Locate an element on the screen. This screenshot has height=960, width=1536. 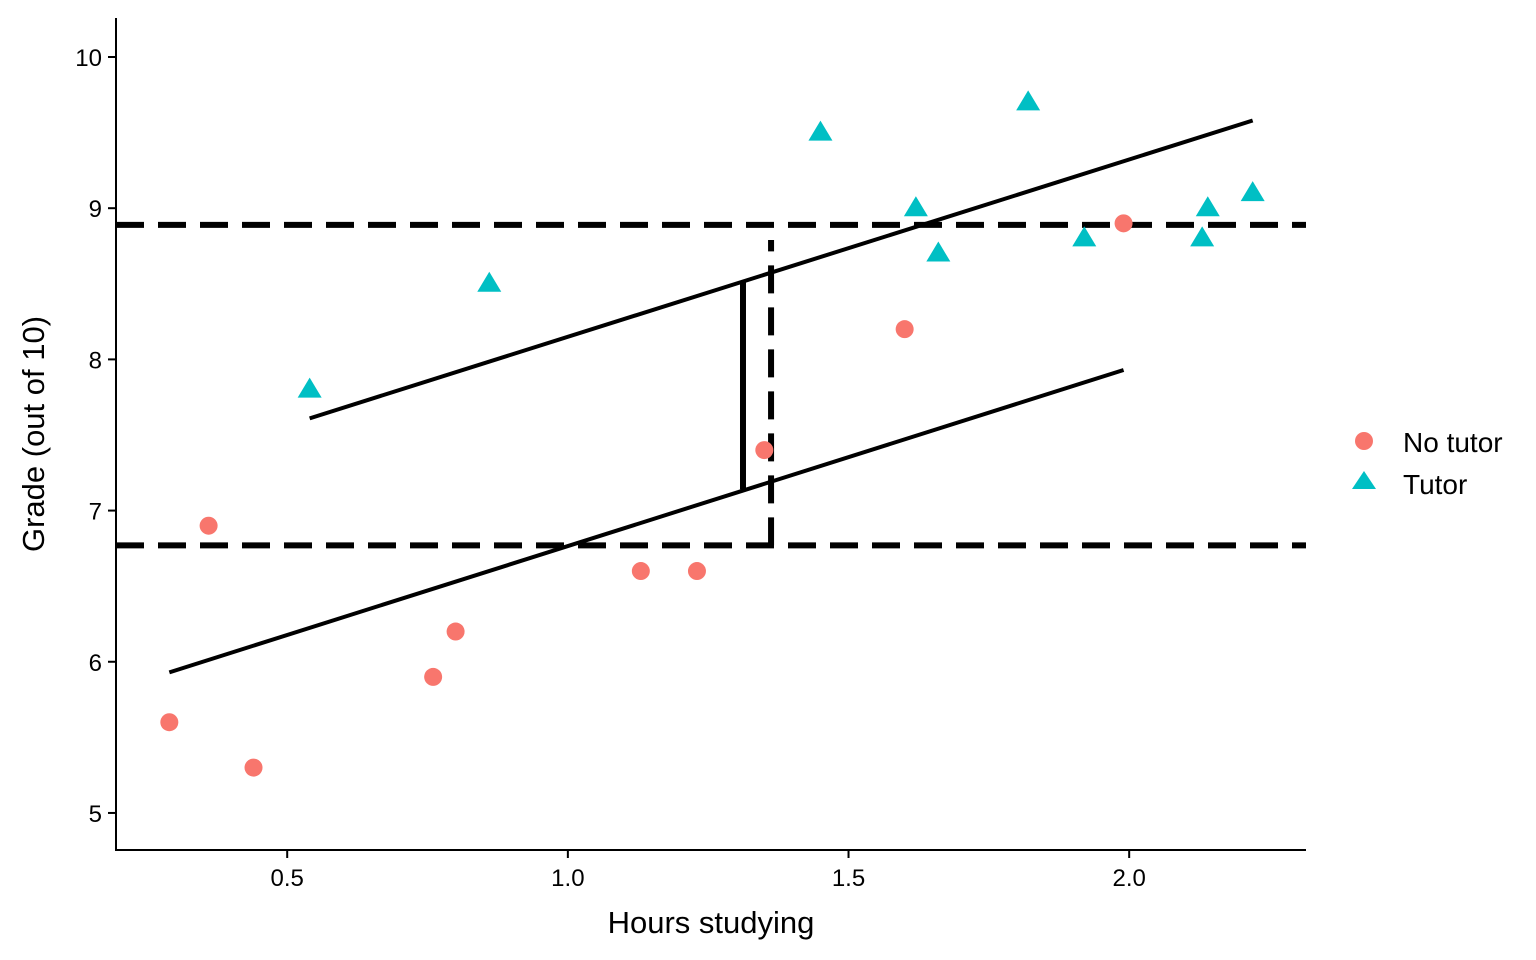
legend-marker-tutor is located at coordinates (1364, 480).